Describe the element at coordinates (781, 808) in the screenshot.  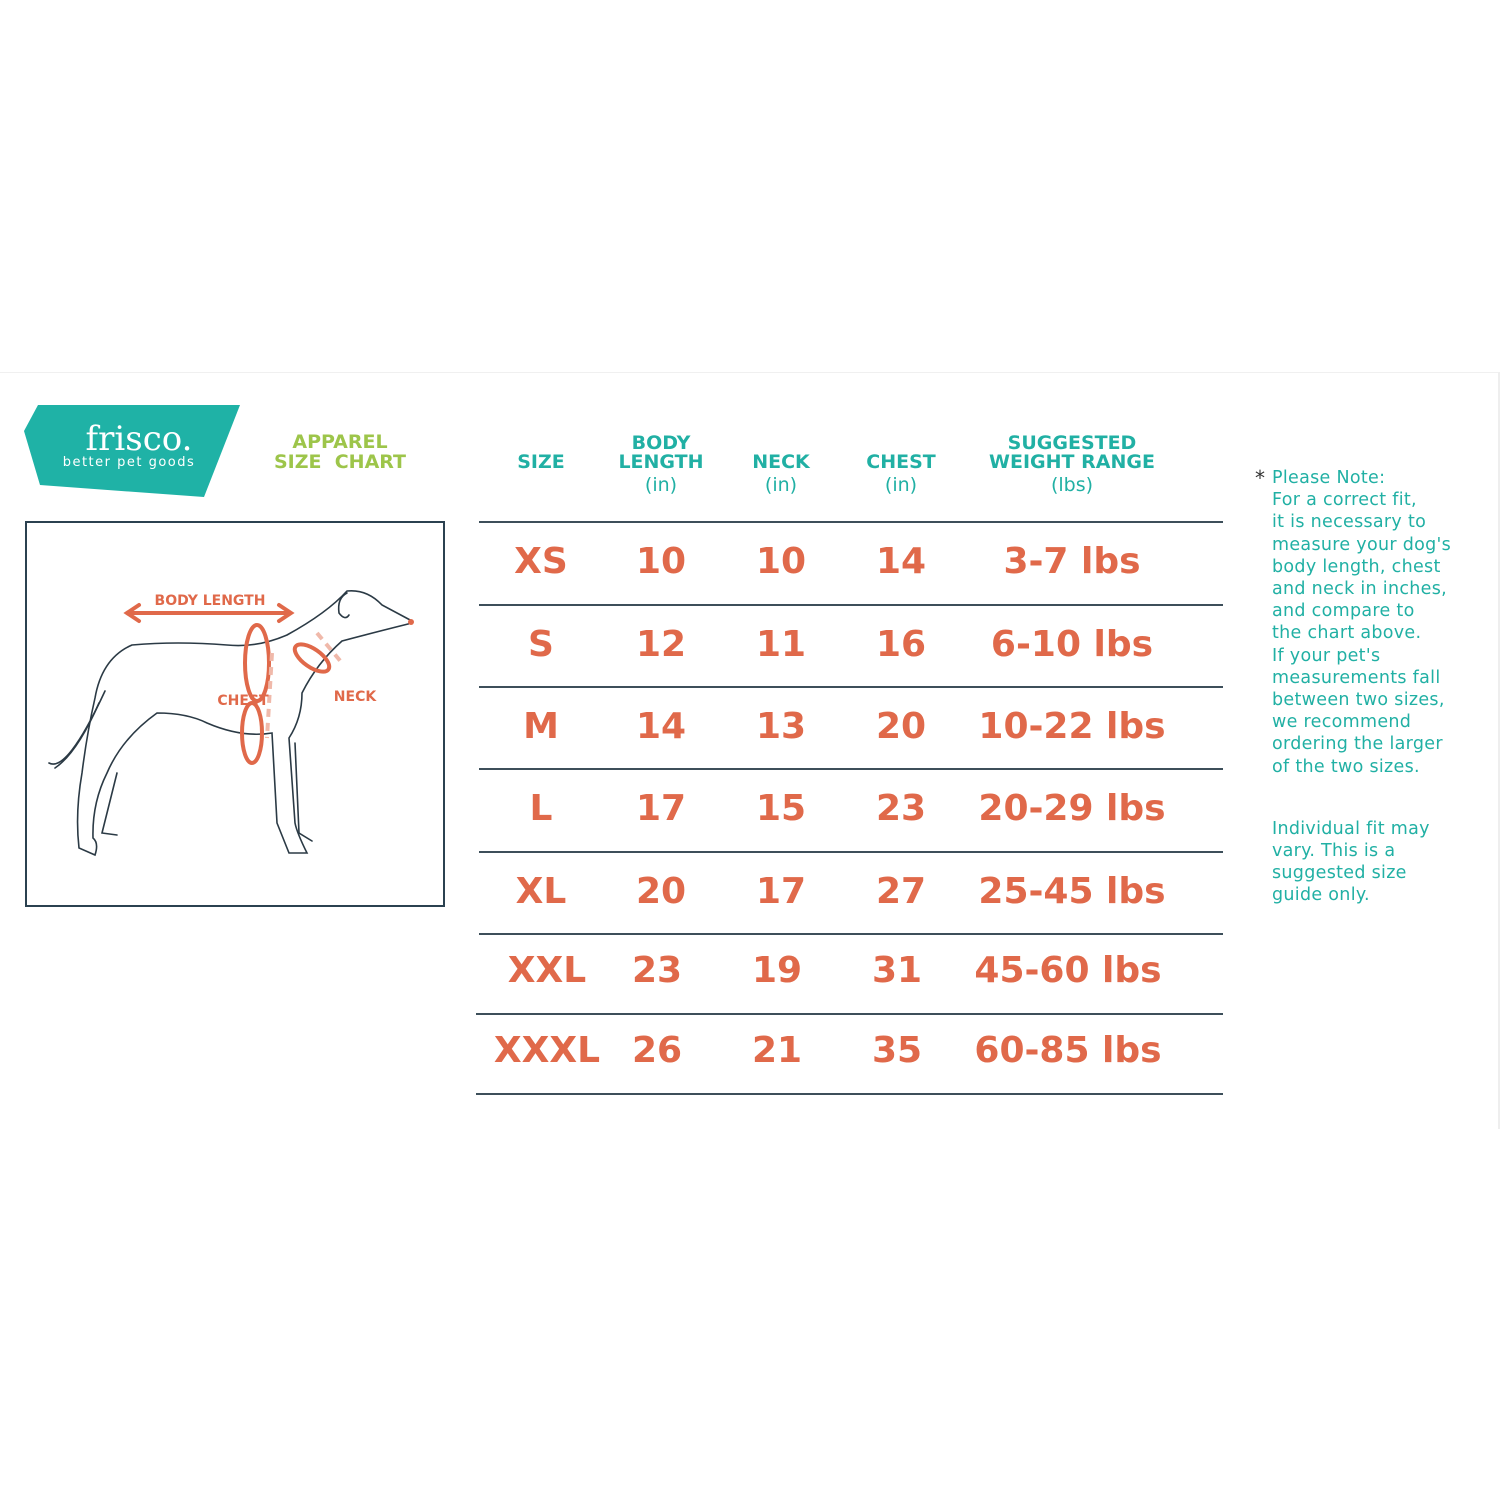
I see `value-cell: 15` at that location.